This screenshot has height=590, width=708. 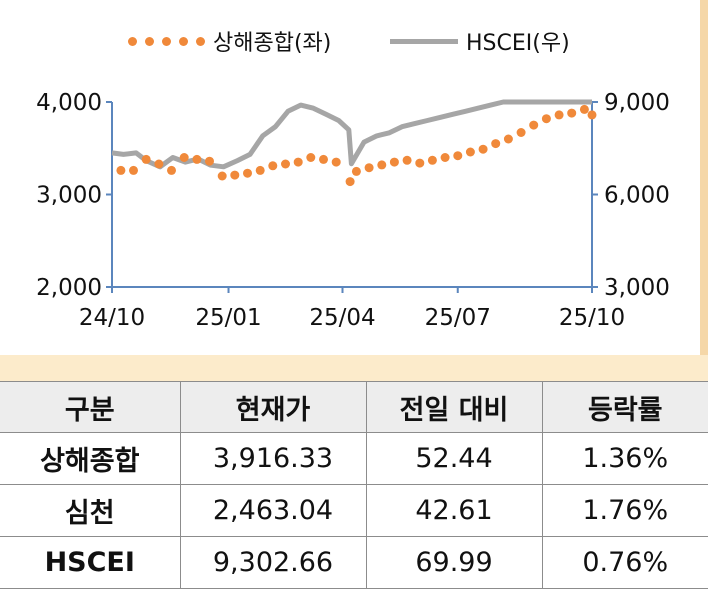 I want to click on cell-rate: 1.36%, so click(x=624, y=458).